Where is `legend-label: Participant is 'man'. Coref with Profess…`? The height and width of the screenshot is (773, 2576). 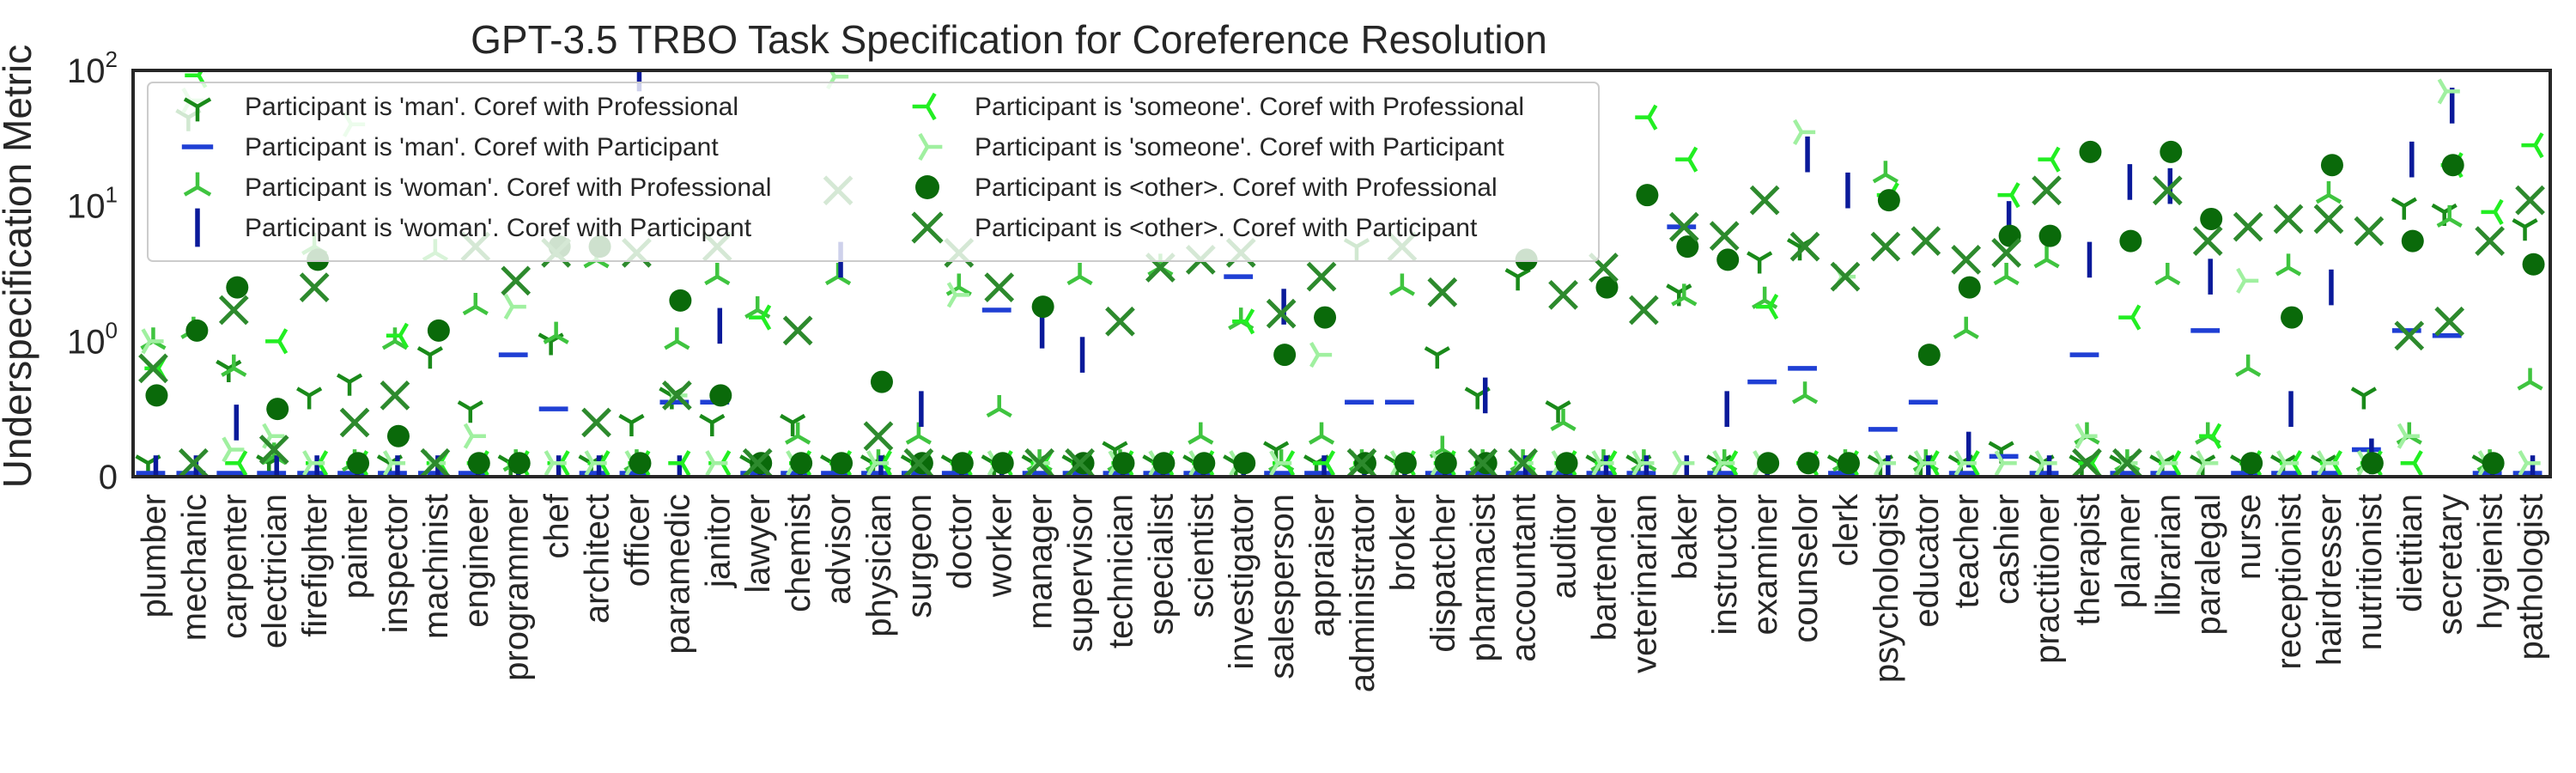
legend-label: Participant is 'man'. Coref with Profess… is located at coordinates (492, 107).